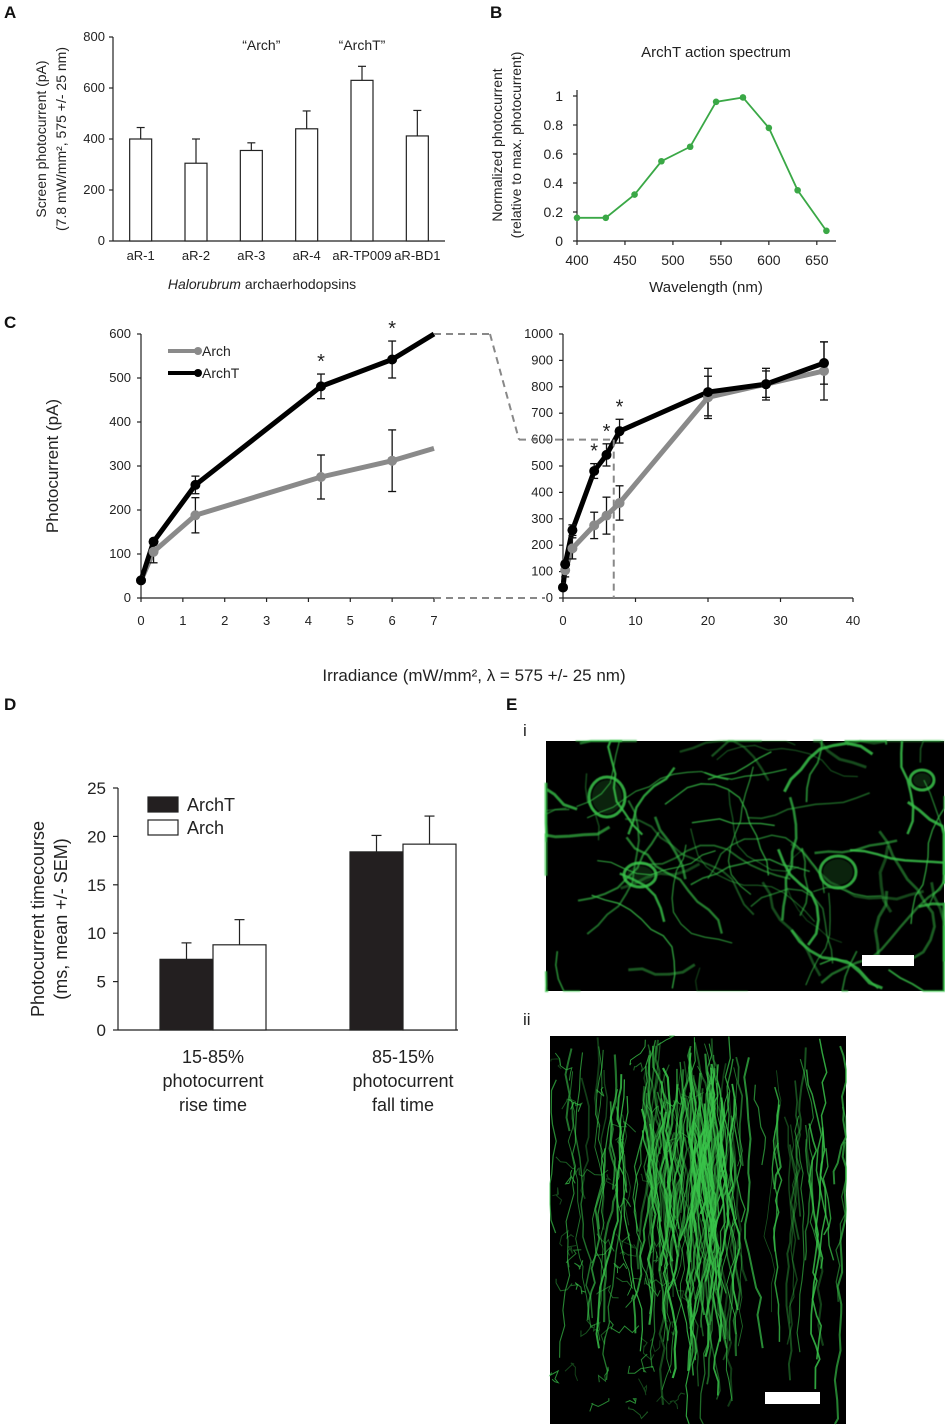 The width and height of the screenshot is (945, 1427). Describe the element at coordinates (496, 12) in the screenshot. I see `panel-label-b: B` at that location.